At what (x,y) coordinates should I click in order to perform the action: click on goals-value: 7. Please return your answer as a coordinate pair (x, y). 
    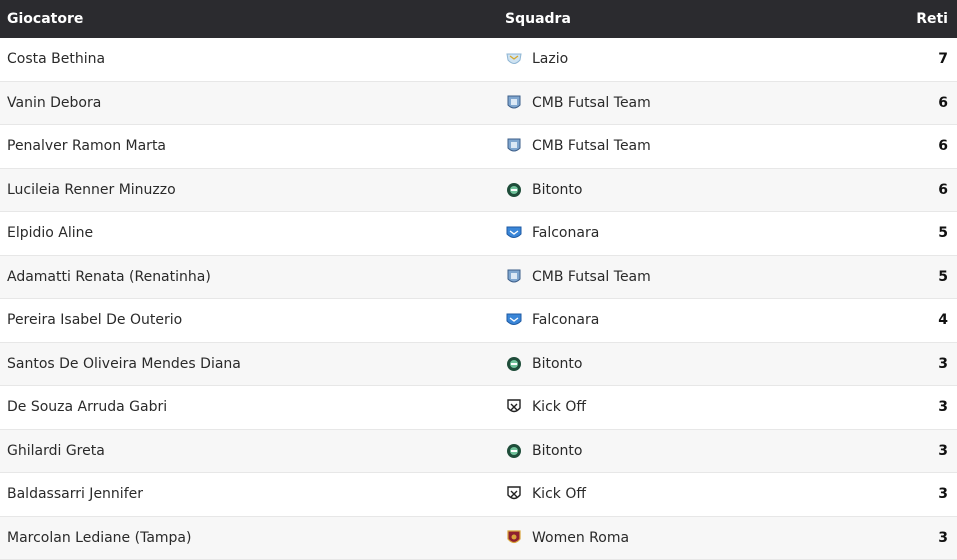
    Looking at the image, I should click on (897, 59).